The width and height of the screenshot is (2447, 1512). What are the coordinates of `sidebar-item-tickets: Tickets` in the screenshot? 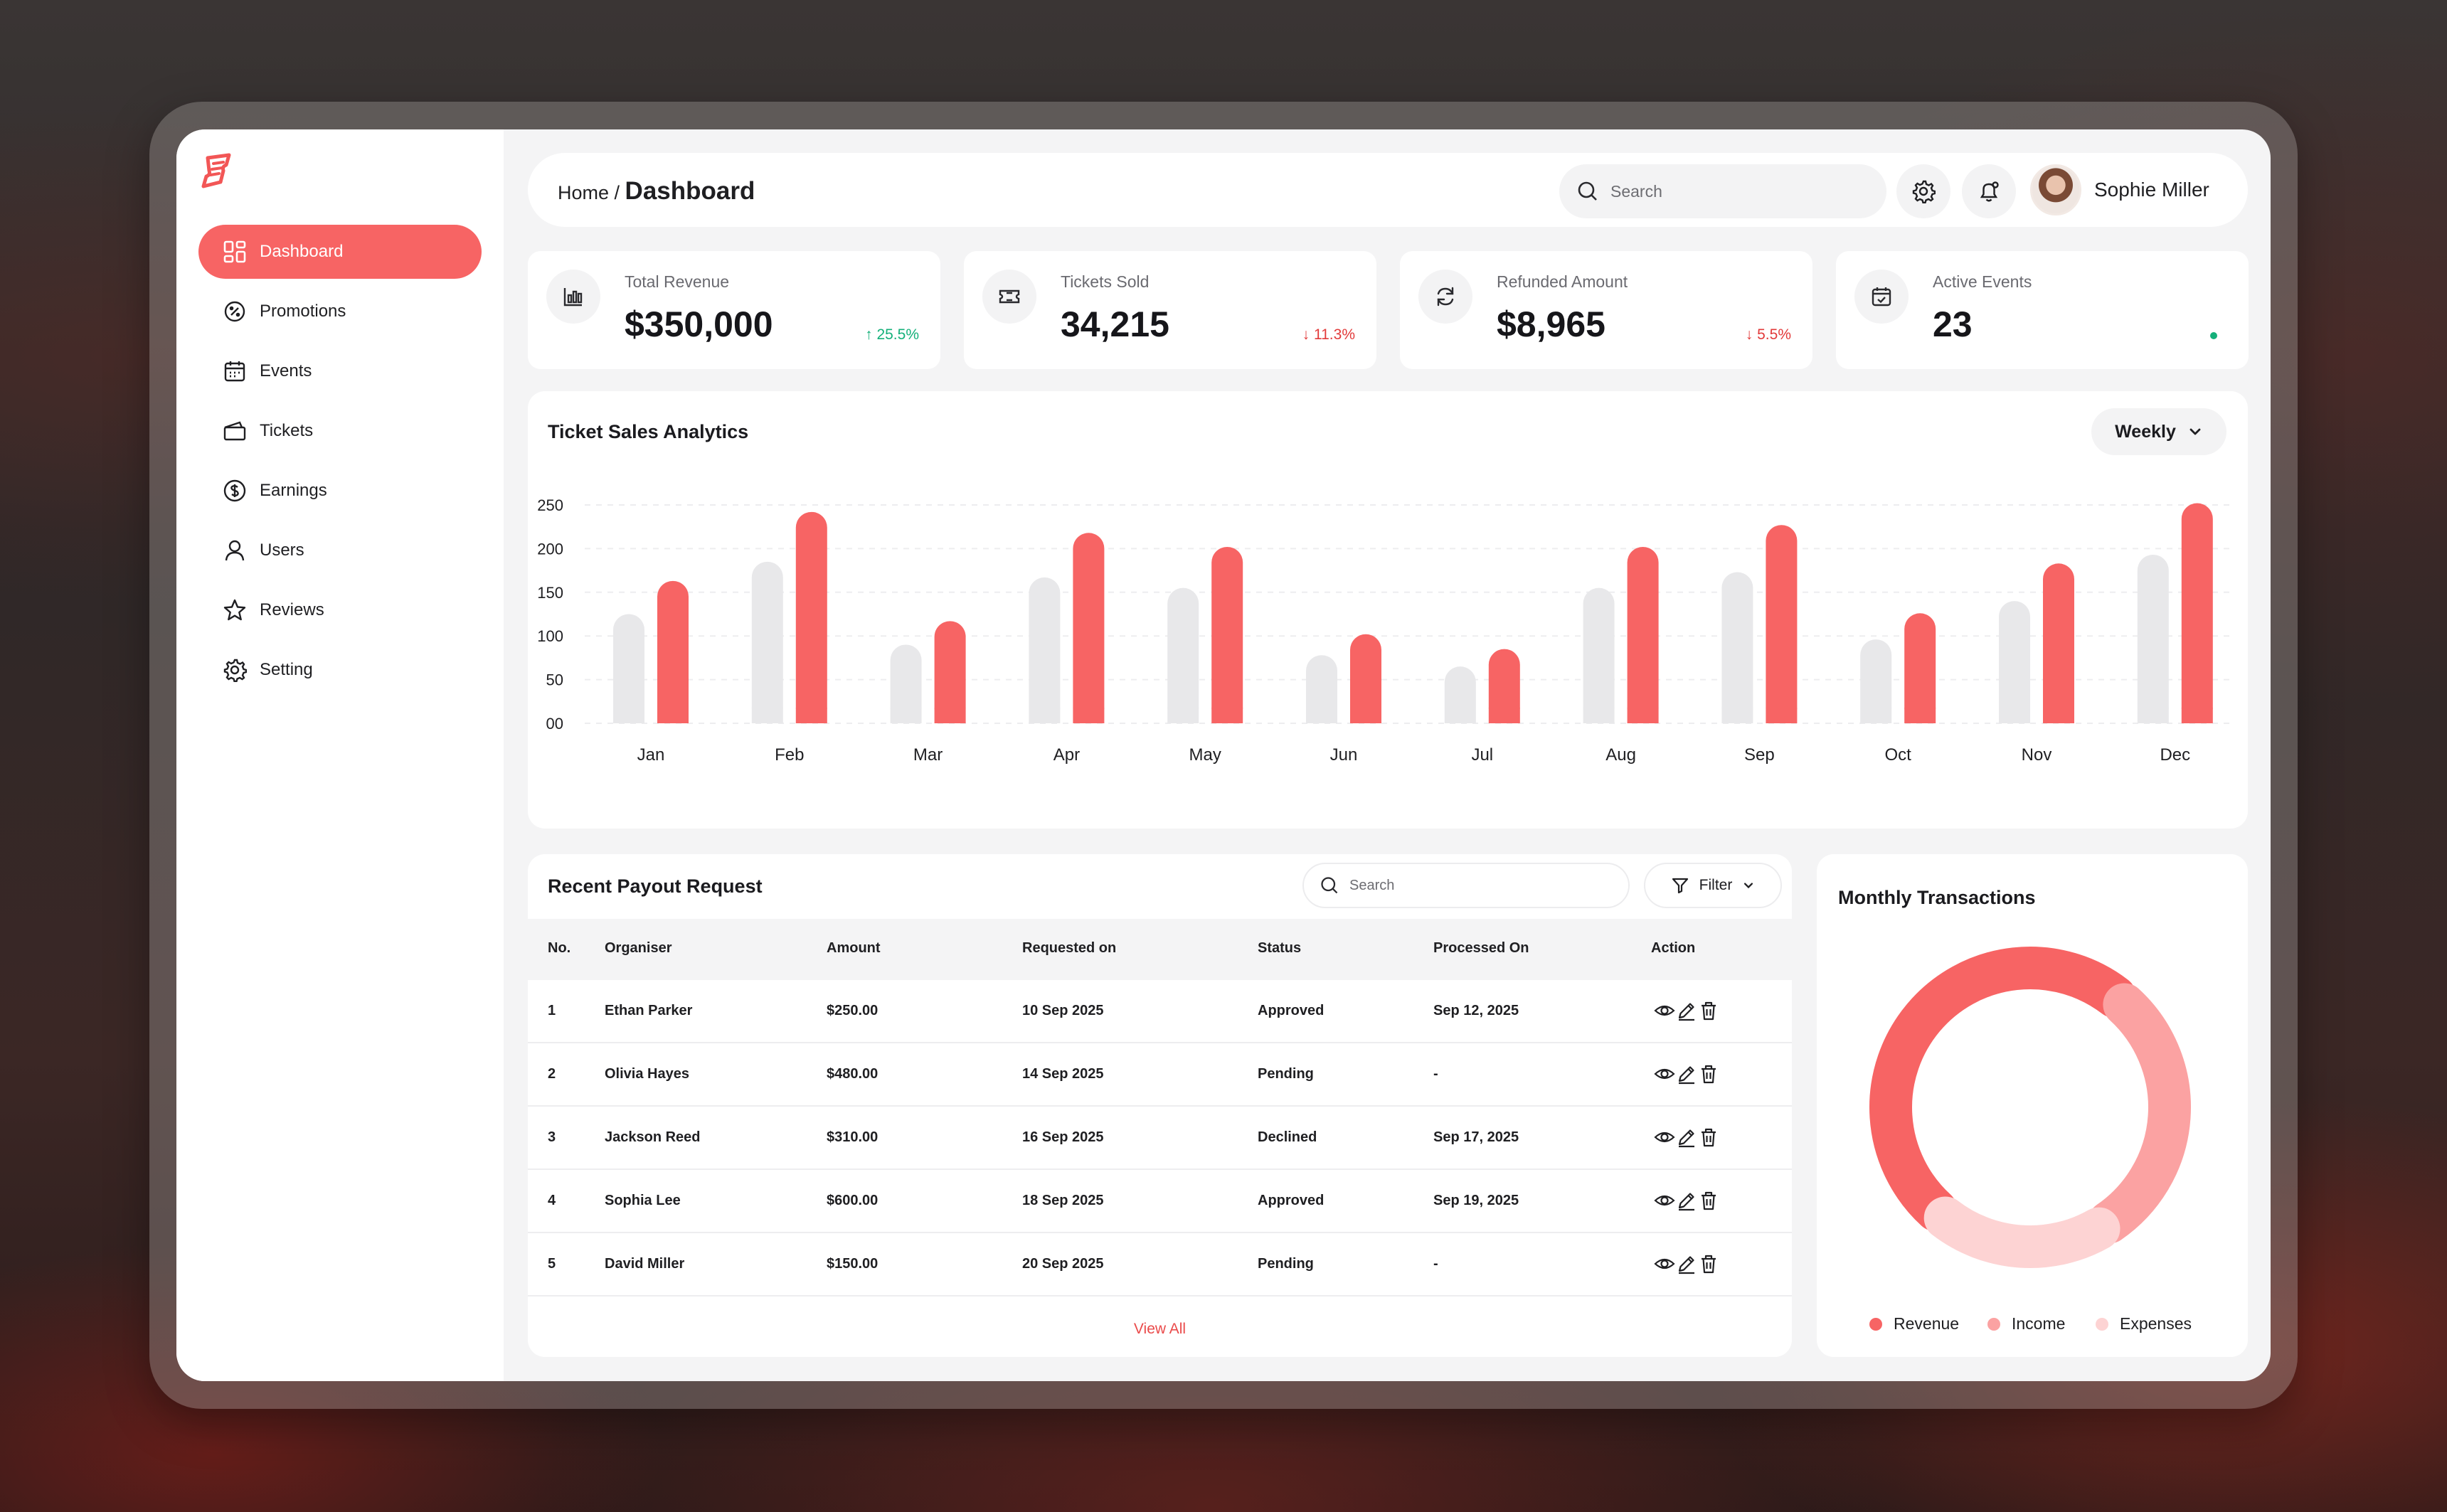 It's located at (340, 431).